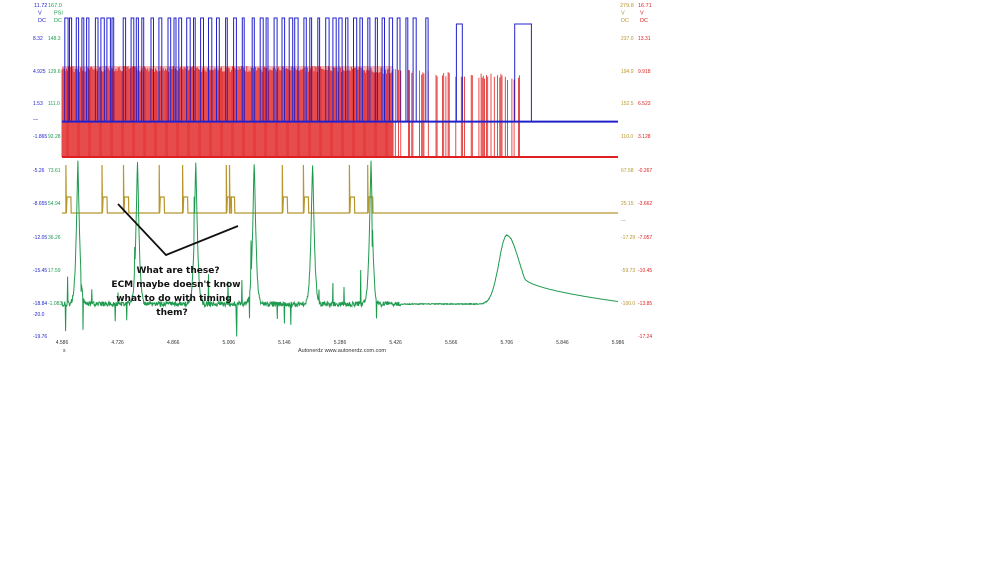 The height and width of the screenshot is (563, 1000). I want to click on right-axis-red-unit: DC, so click(644, 21).